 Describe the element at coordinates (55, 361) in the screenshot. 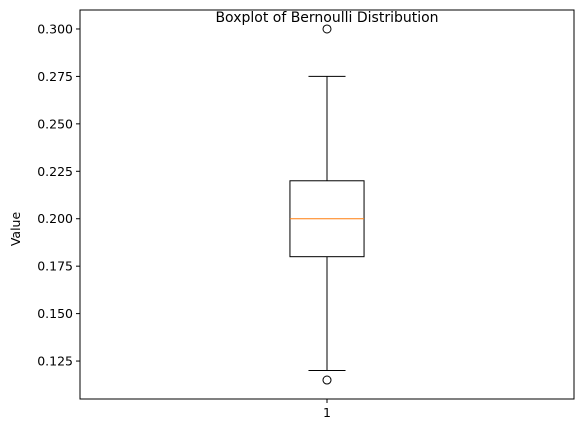

I see `y-tick-label: 0.125` at that location.